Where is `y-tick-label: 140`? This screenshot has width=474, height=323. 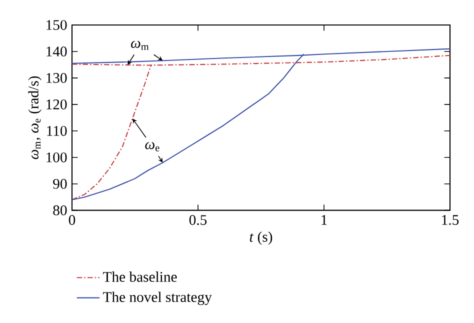
y-tick-label: 140 is located at coordinates (56, 51).